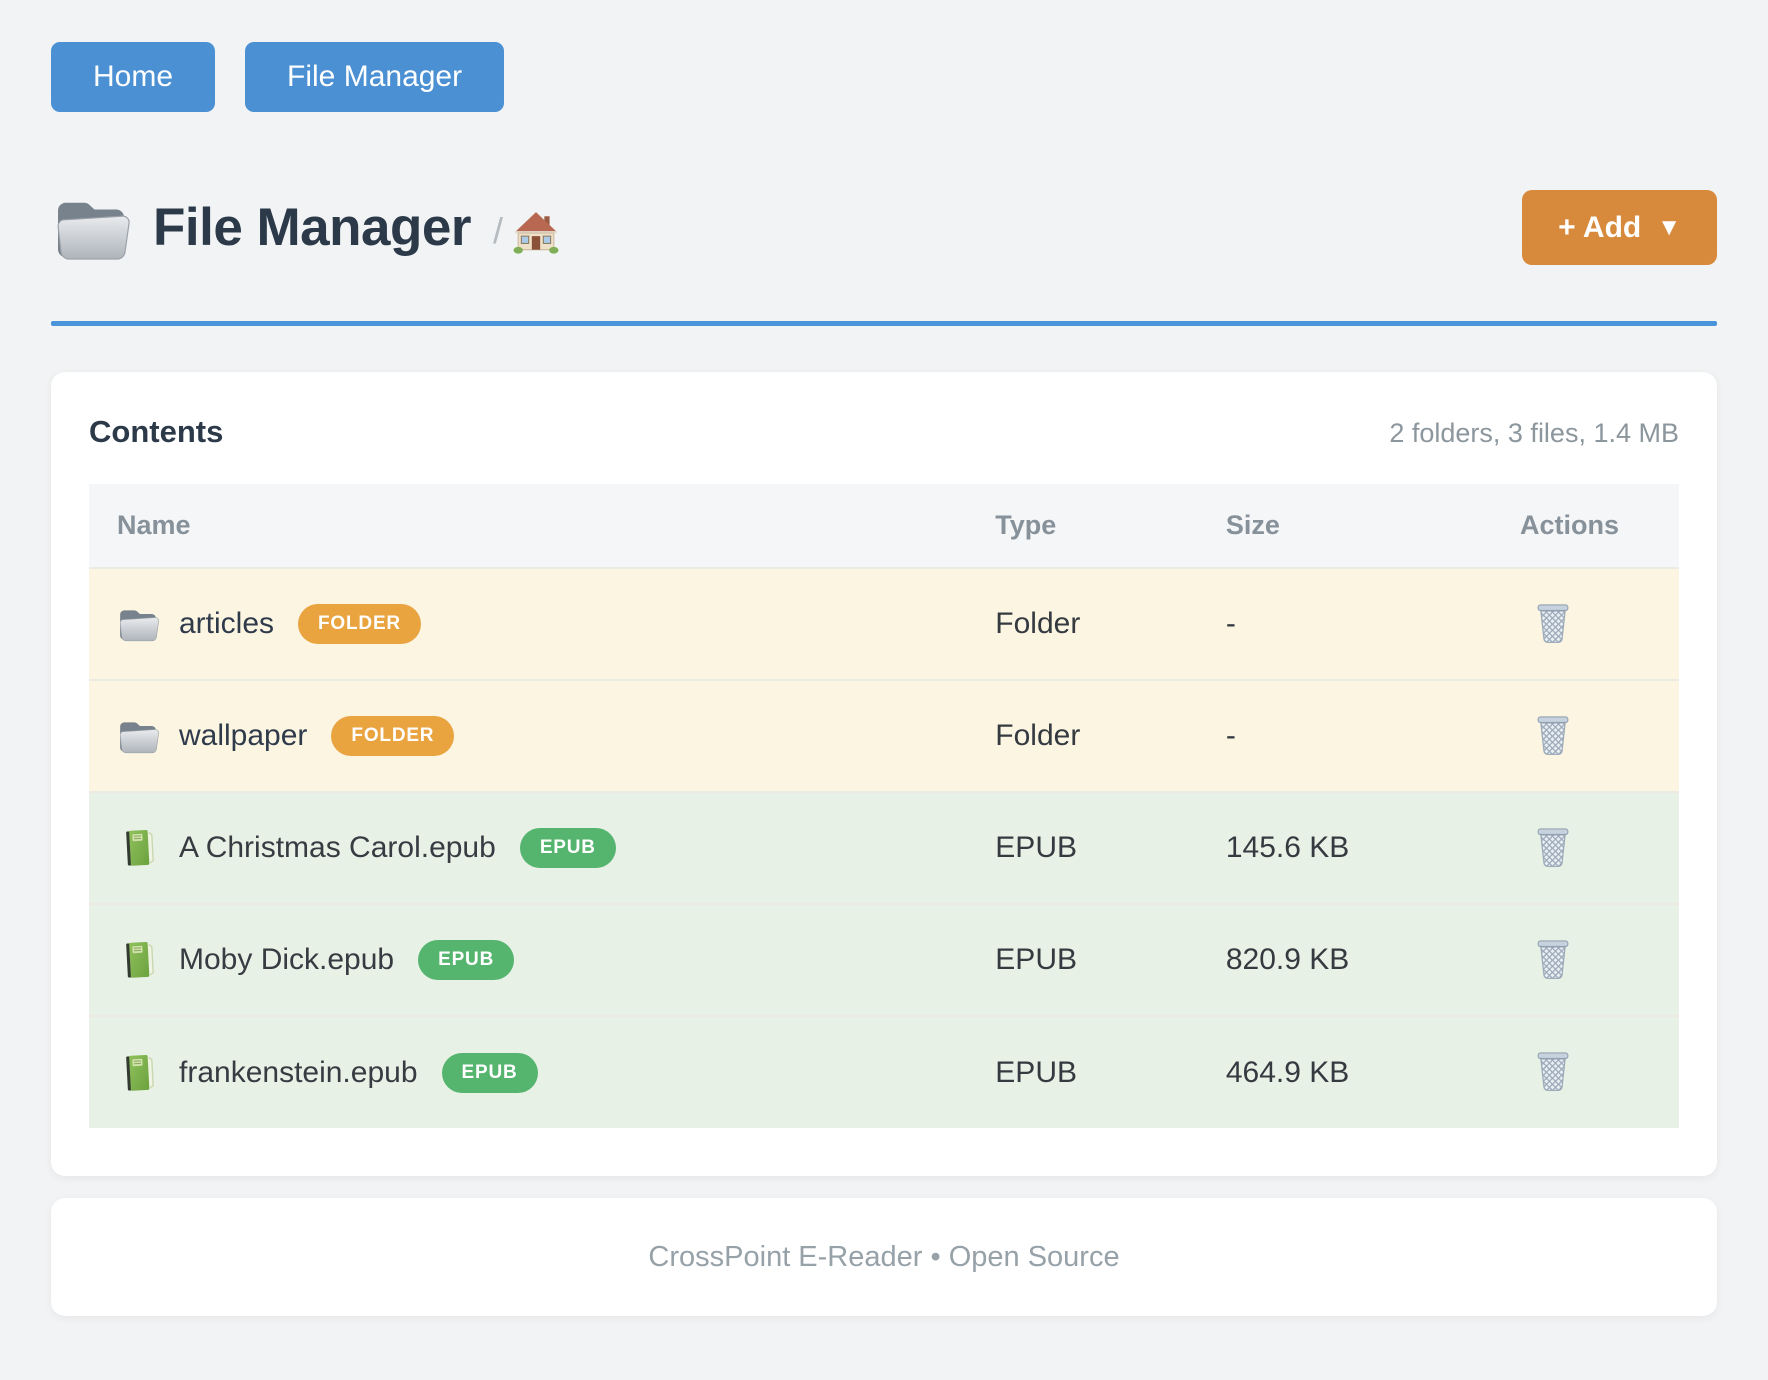 This screenshot has height=1380, width=1768. Describe the element at coordinates (156, 431) in the screenshot. I see `contents-title: Contents` at that location.